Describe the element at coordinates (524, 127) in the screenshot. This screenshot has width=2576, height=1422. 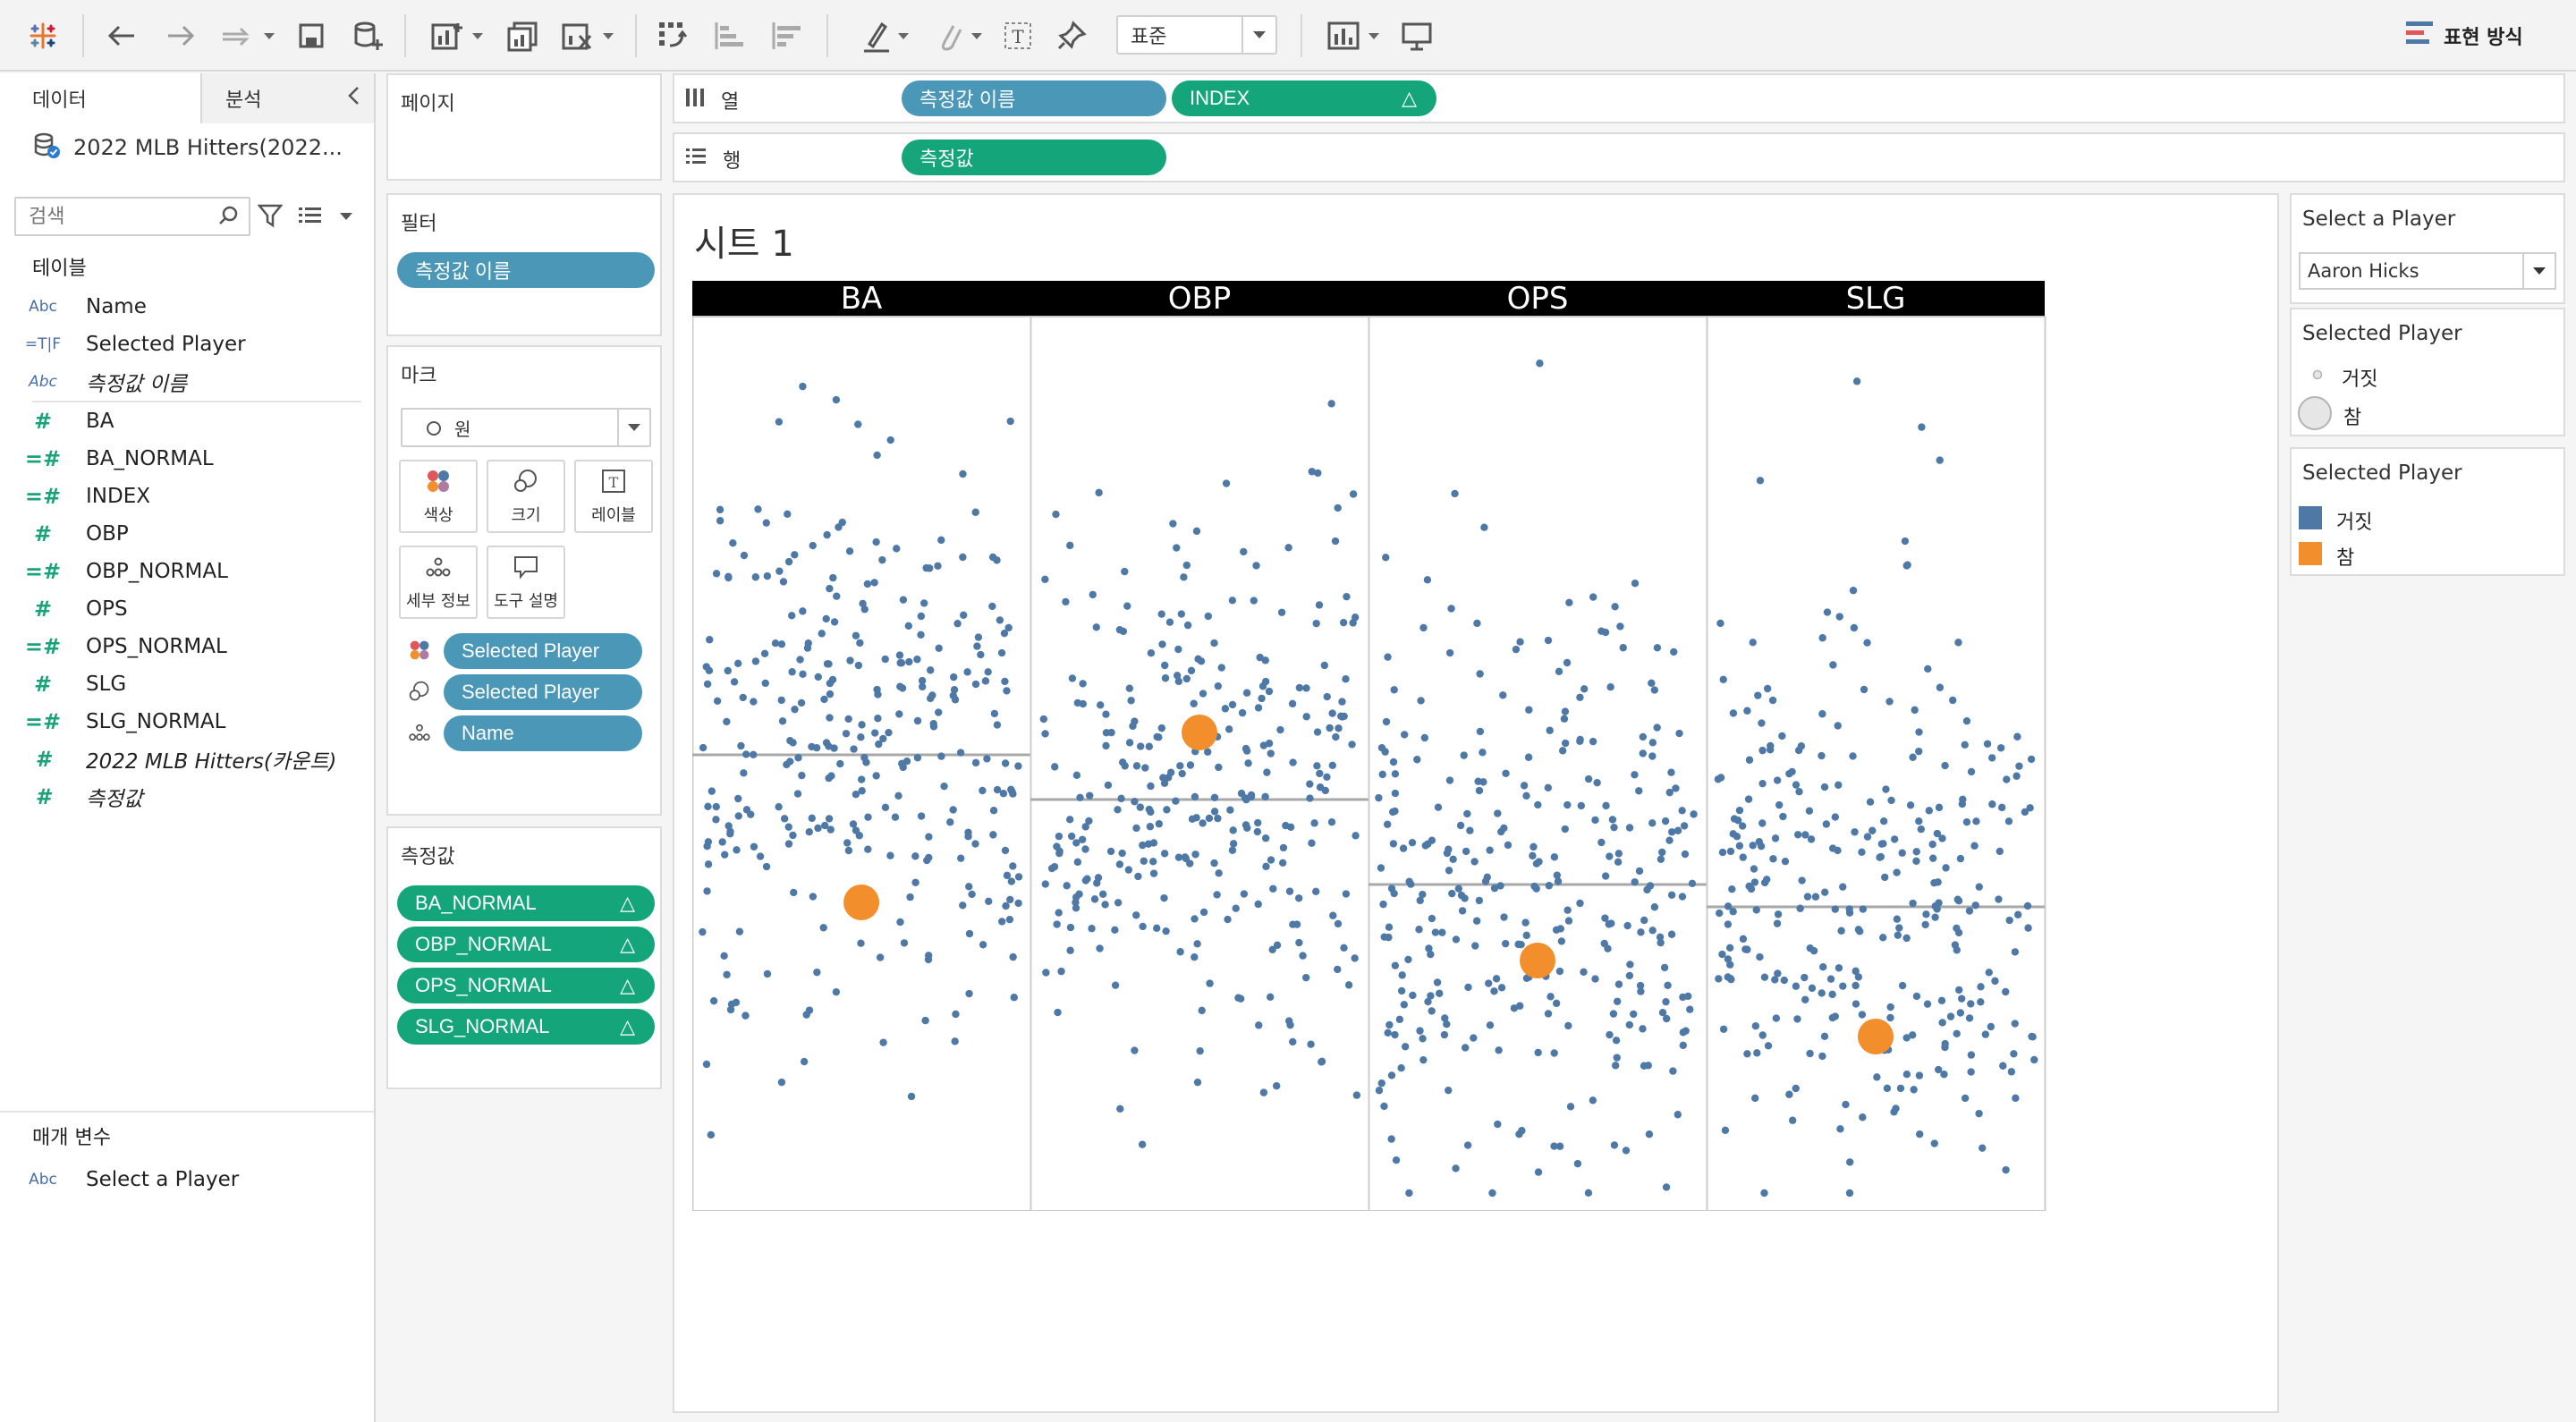
I see `pages-card: 페이지` at that location.